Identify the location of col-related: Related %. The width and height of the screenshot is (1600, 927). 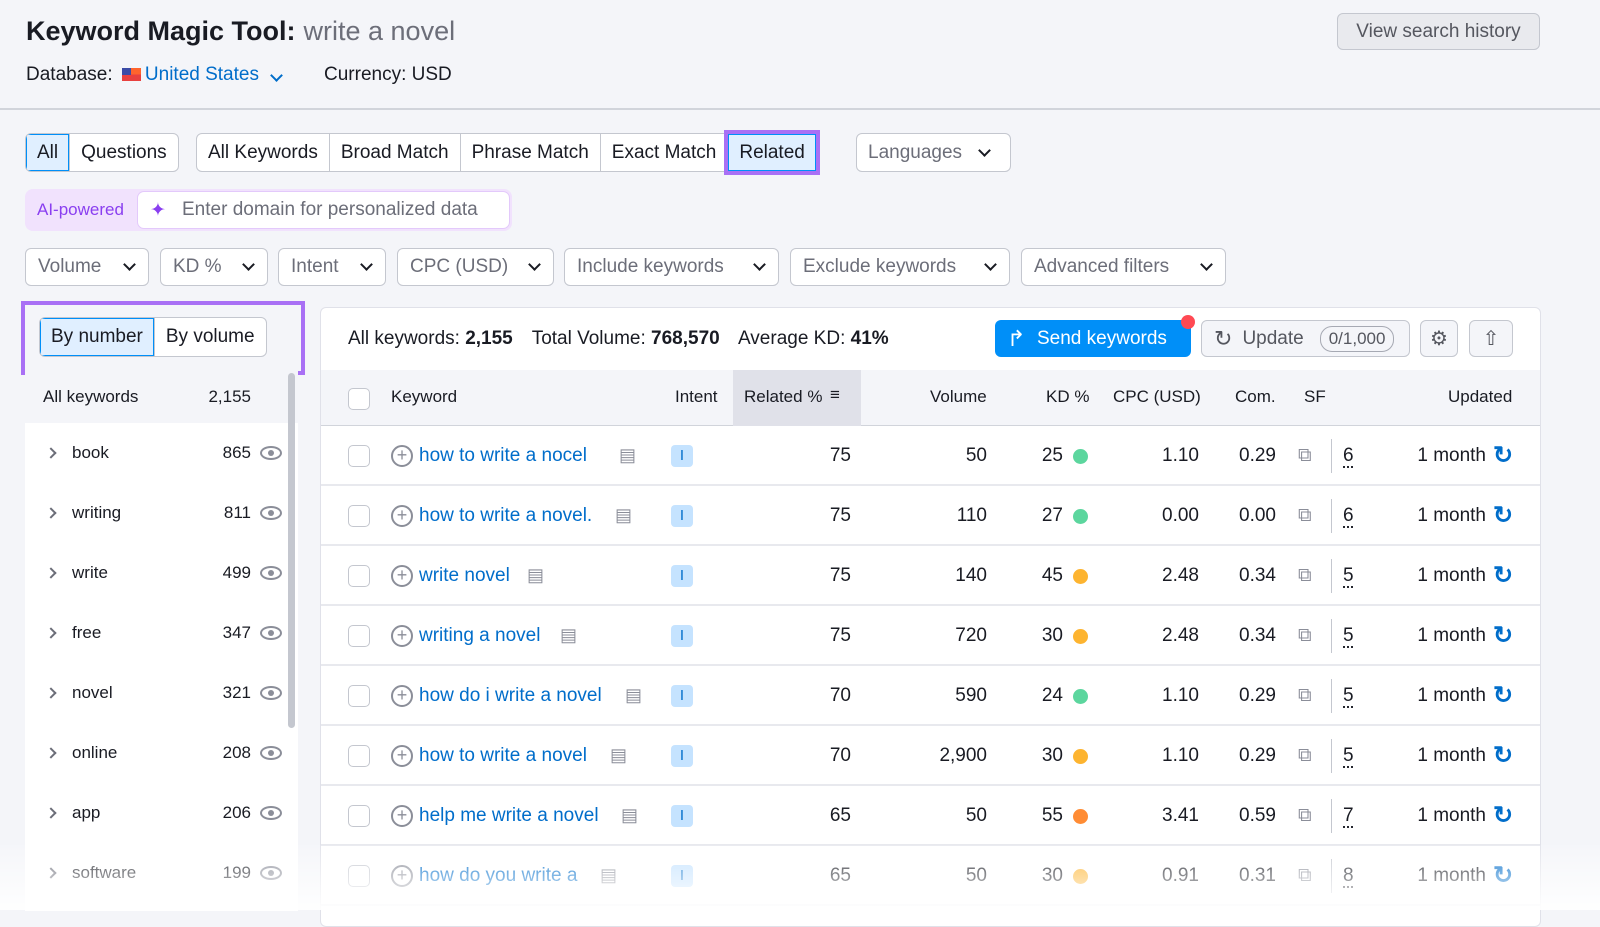
(783, 396).